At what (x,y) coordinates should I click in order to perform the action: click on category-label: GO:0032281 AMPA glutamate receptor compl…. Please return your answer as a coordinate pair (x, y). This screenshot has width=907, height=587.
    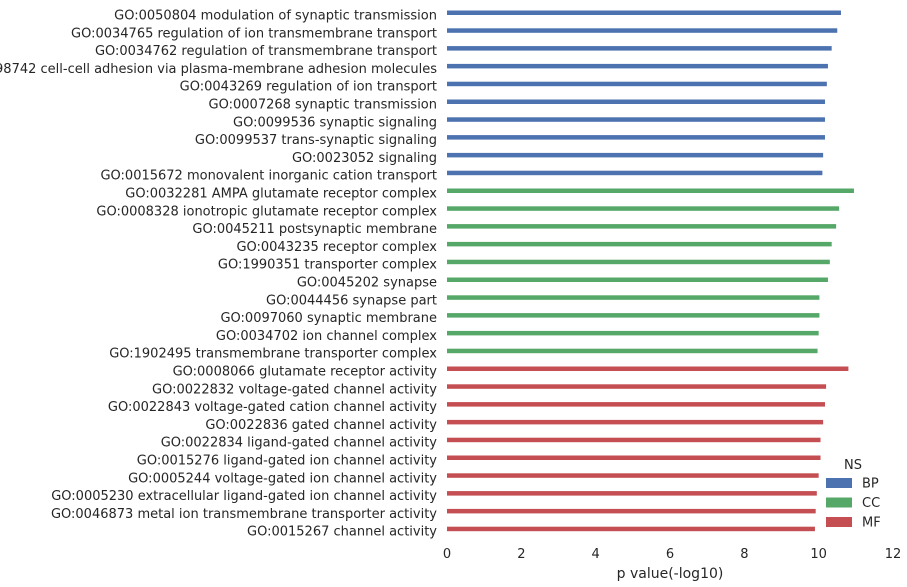
    Looking at the image, I should click on (281, 194).